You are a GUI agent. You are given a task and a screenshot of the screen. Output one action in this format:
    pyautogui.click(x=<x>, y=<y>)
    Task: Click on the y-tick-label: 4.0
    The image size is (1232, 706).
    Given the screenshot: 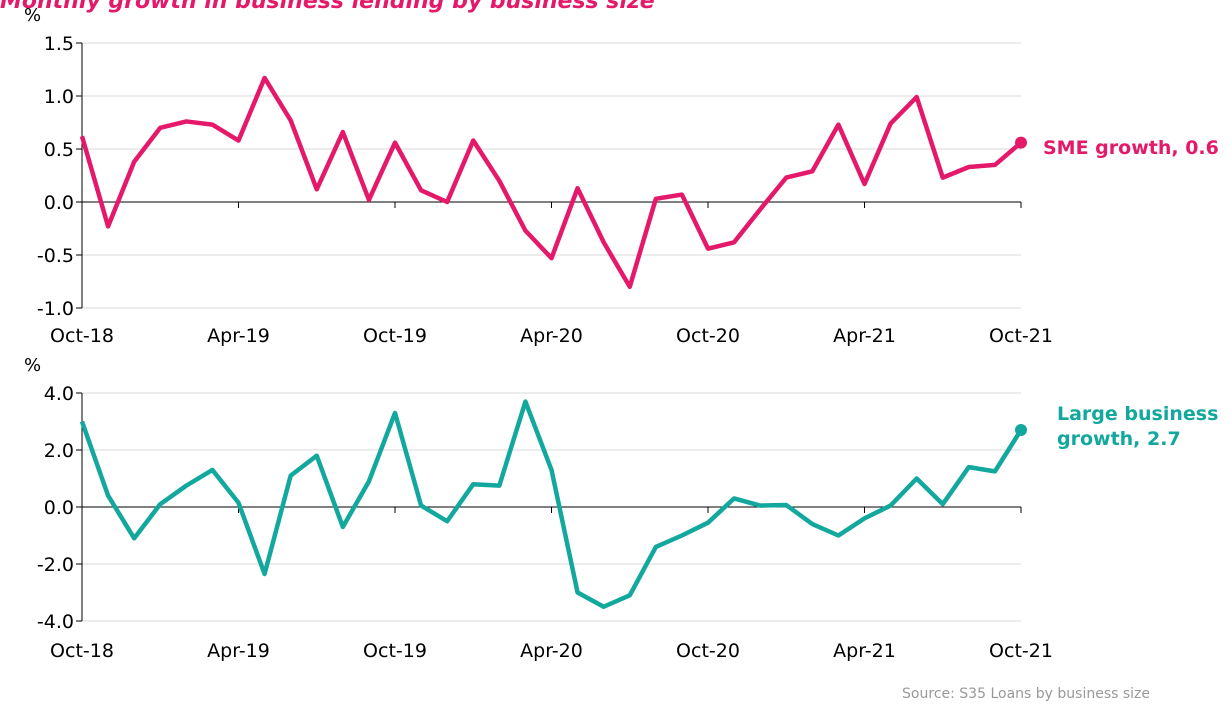 What is the action you would take?
    pyautogui.click(x=59, y=394)
    